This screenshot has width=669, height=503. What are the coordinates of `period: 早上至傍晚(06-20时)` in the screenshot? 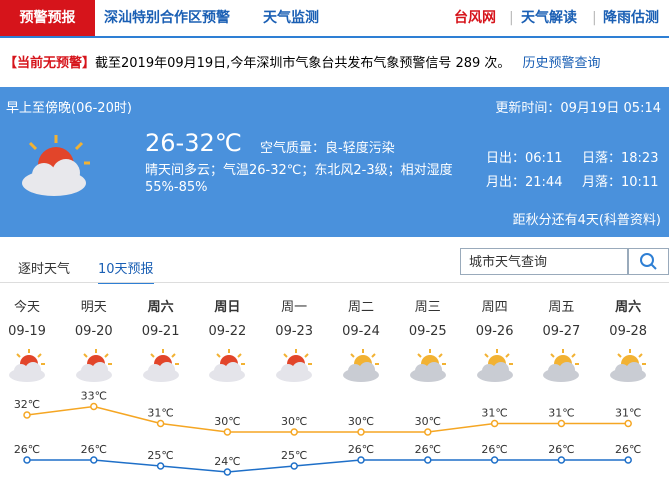 It's located at (69, 108).